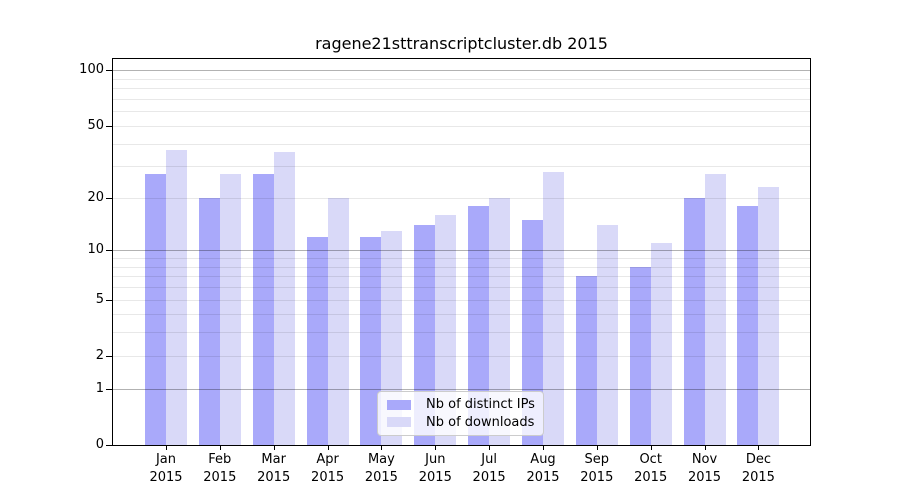 This screenshot has width=900, height=500. What do you see at coordinates (274, 468) in the screenshot?
I see `x-label-mar: Mar 2015` at bounding box center [274, 468].